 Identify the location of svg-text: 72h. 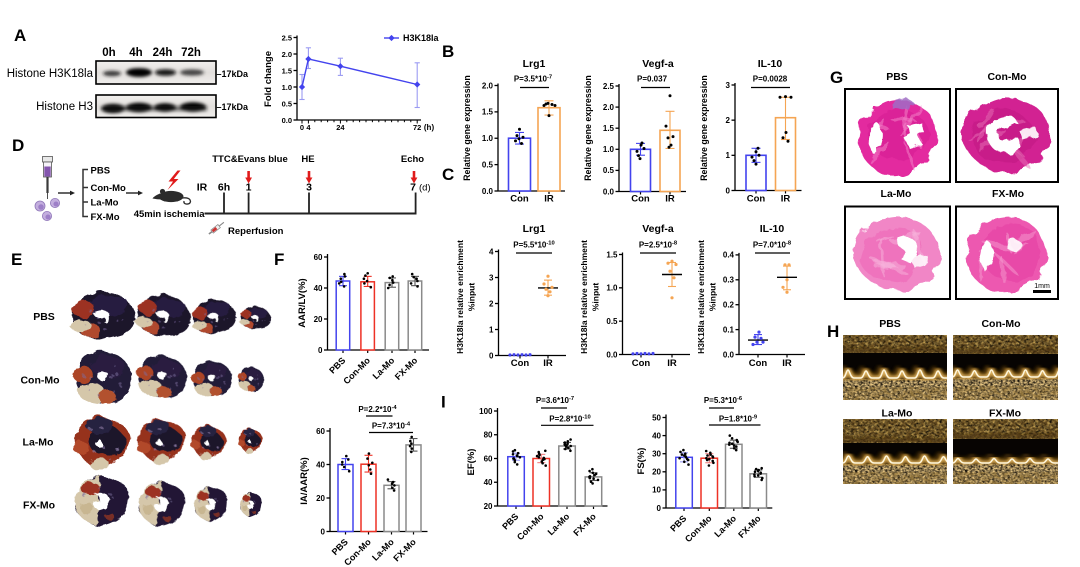
(191, 53).